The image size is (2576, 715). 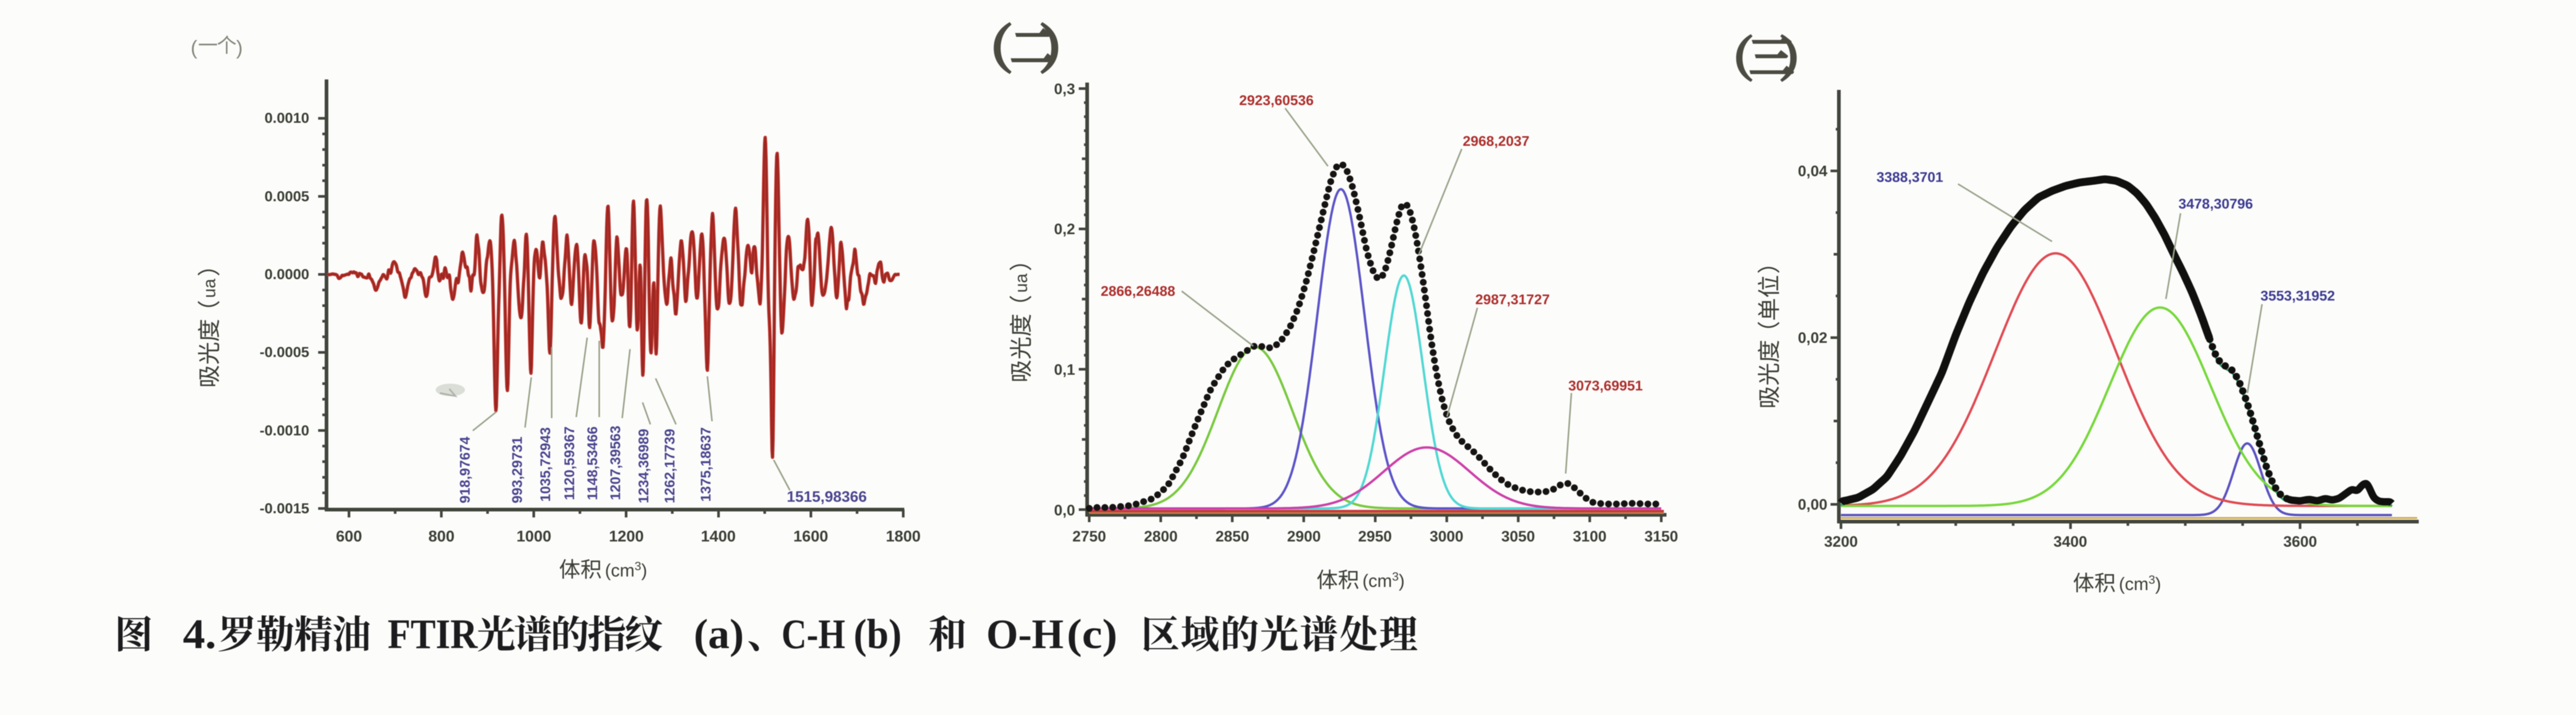 What do you see at coordinates (2215, 204) in the screenshot?
I see `svg-text: 3478,30796` at bounding box center [2215, 204].